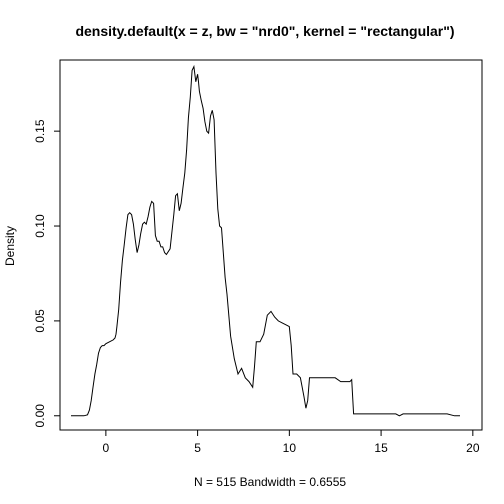 This screenshot has width=504, height=504. I want to click on y-tick-label: 0.05, so click(40, 321).